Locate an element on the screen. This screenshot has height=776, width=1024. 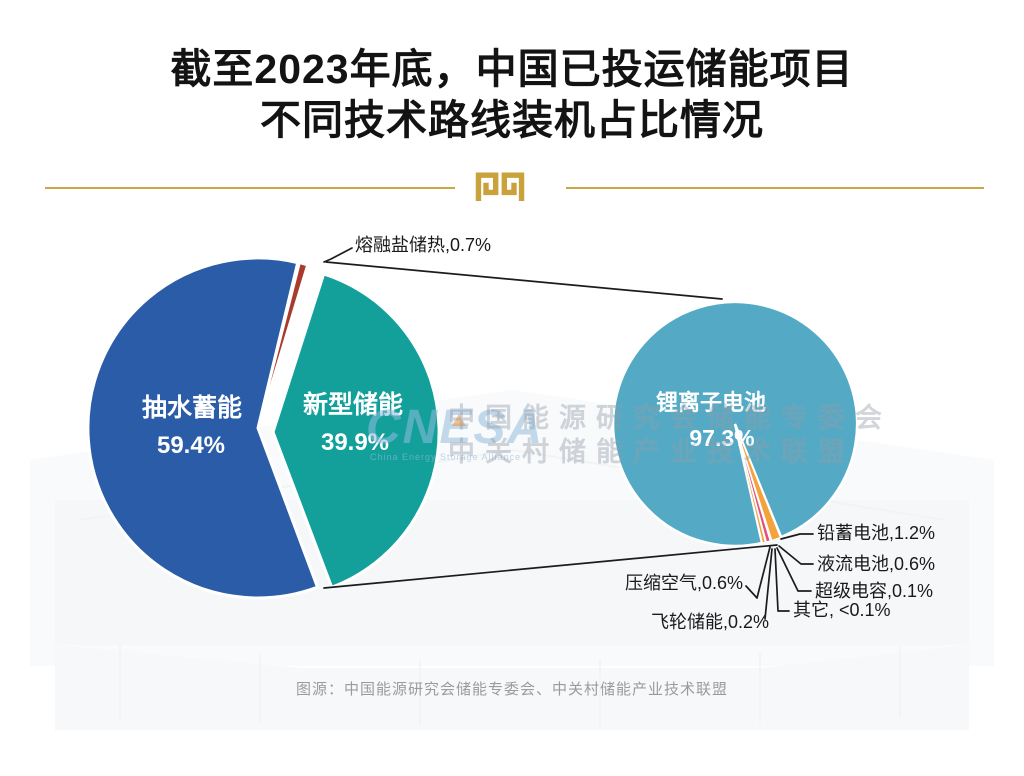
connector-bottom is located at coordinates (550, 566).